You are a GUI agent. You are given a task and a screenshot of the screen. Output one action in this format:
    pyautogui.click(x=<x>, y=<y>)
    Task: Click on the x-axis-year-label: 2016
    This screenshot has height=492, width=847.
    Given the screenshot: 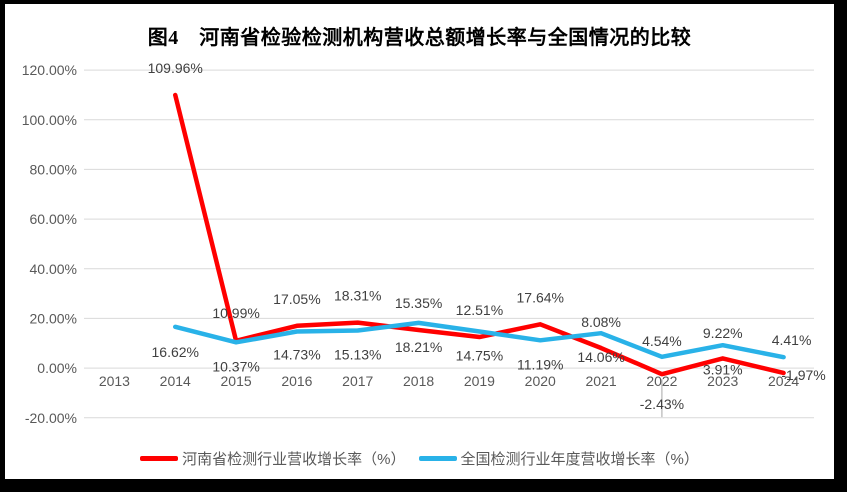 What is the action you would take?
    pyautogui.click(x=296, y=381)
    